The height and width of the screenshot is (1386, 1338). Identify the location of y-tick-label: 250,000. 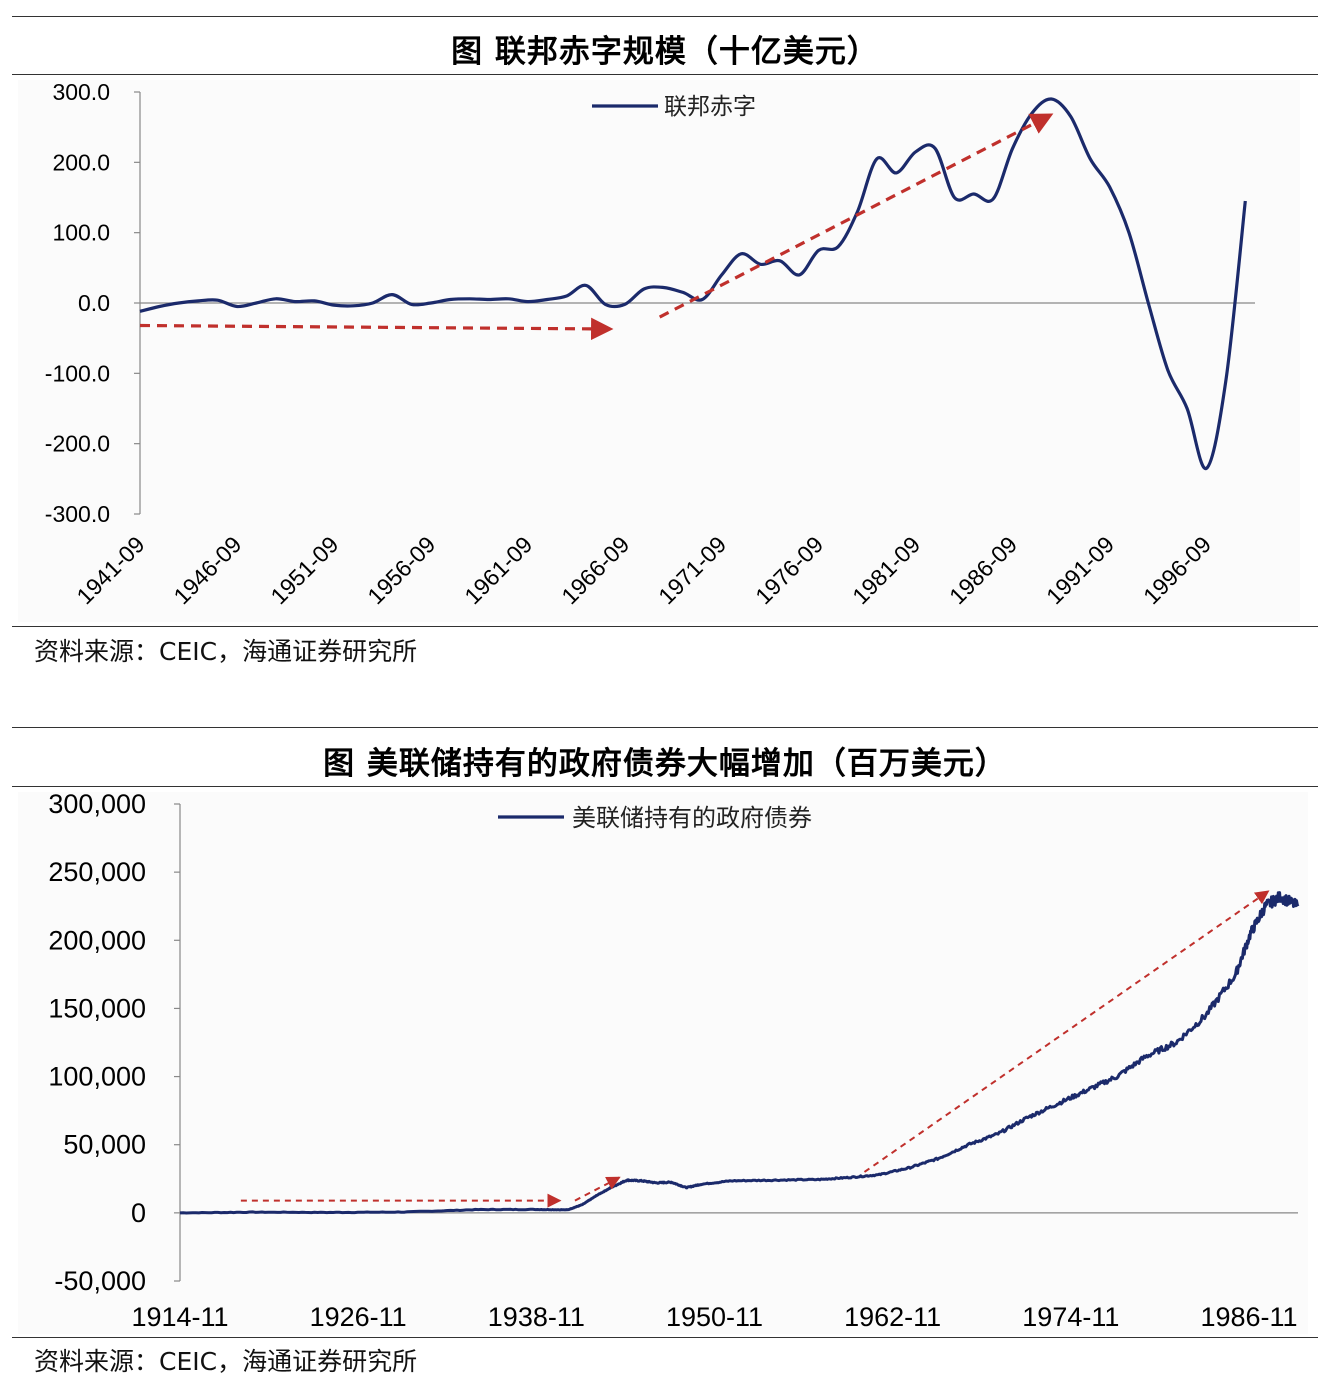
(97, 872).